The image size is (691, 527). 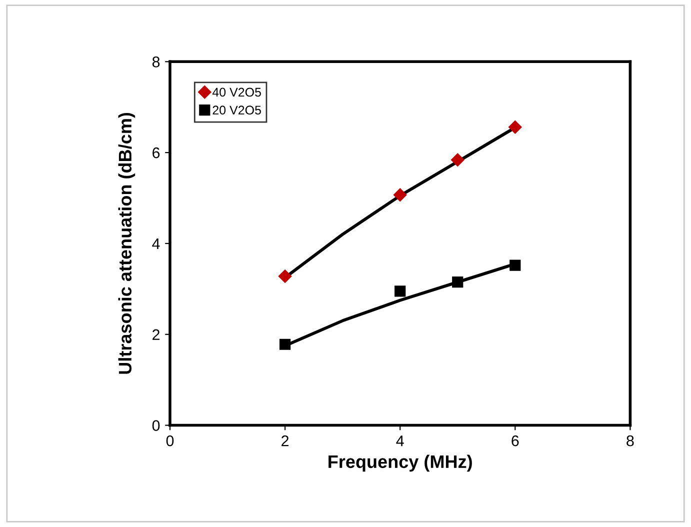 I want to click on y-tick-label: 4, so click(x=156, y=244).